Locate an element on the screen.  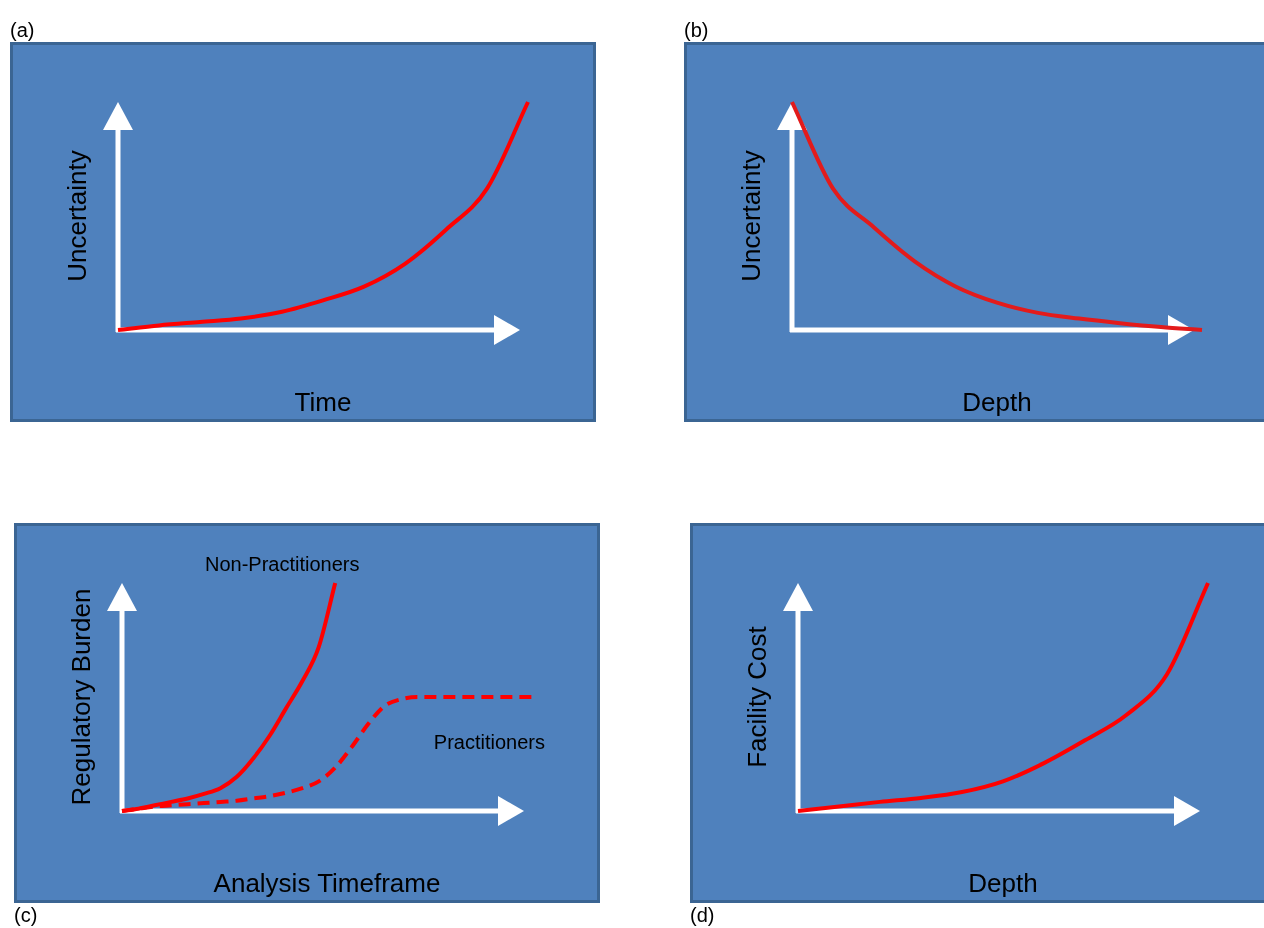
chart-title: (b) is located at coordinates (697, 30).